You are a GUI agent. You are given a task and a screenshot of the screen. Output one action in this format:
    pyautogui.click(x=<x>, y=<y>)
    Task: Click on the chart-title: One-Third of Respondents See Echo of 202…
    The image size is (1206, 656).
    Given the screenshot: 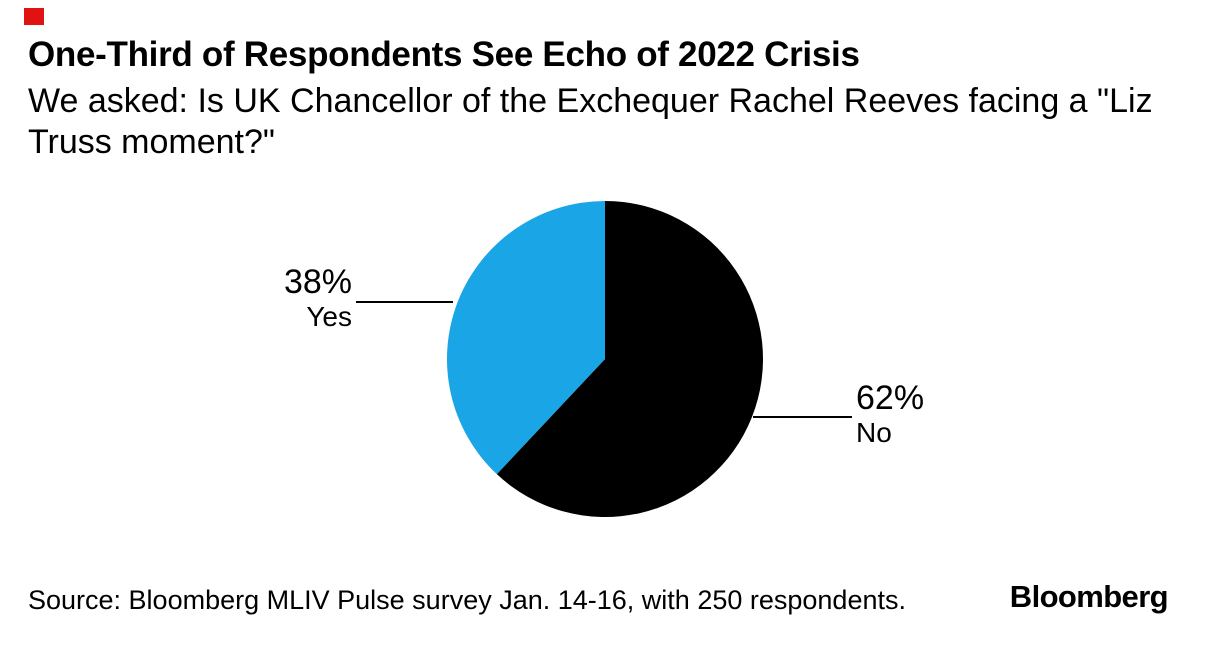 What is the action you would take?
    pyautogui.click(x=444, y=54)
    